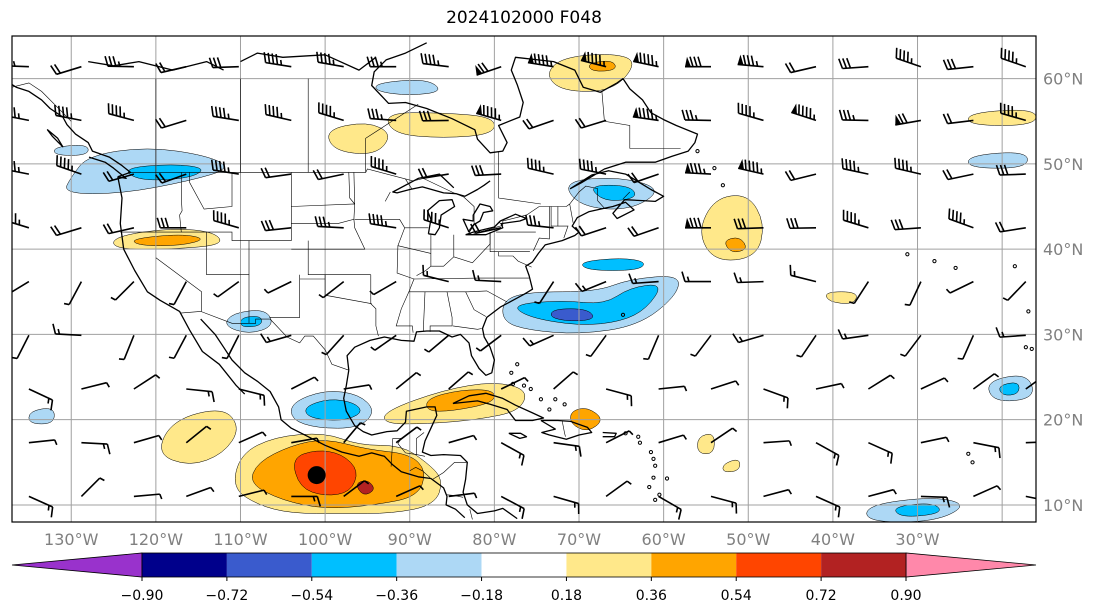 Image resolution: width=1105 pixels, height=615 pixels. What do you see at coordinates (71, 539) in the screenshot?
I see `longitude-label: 130°W` at bounding box center [71, 539].